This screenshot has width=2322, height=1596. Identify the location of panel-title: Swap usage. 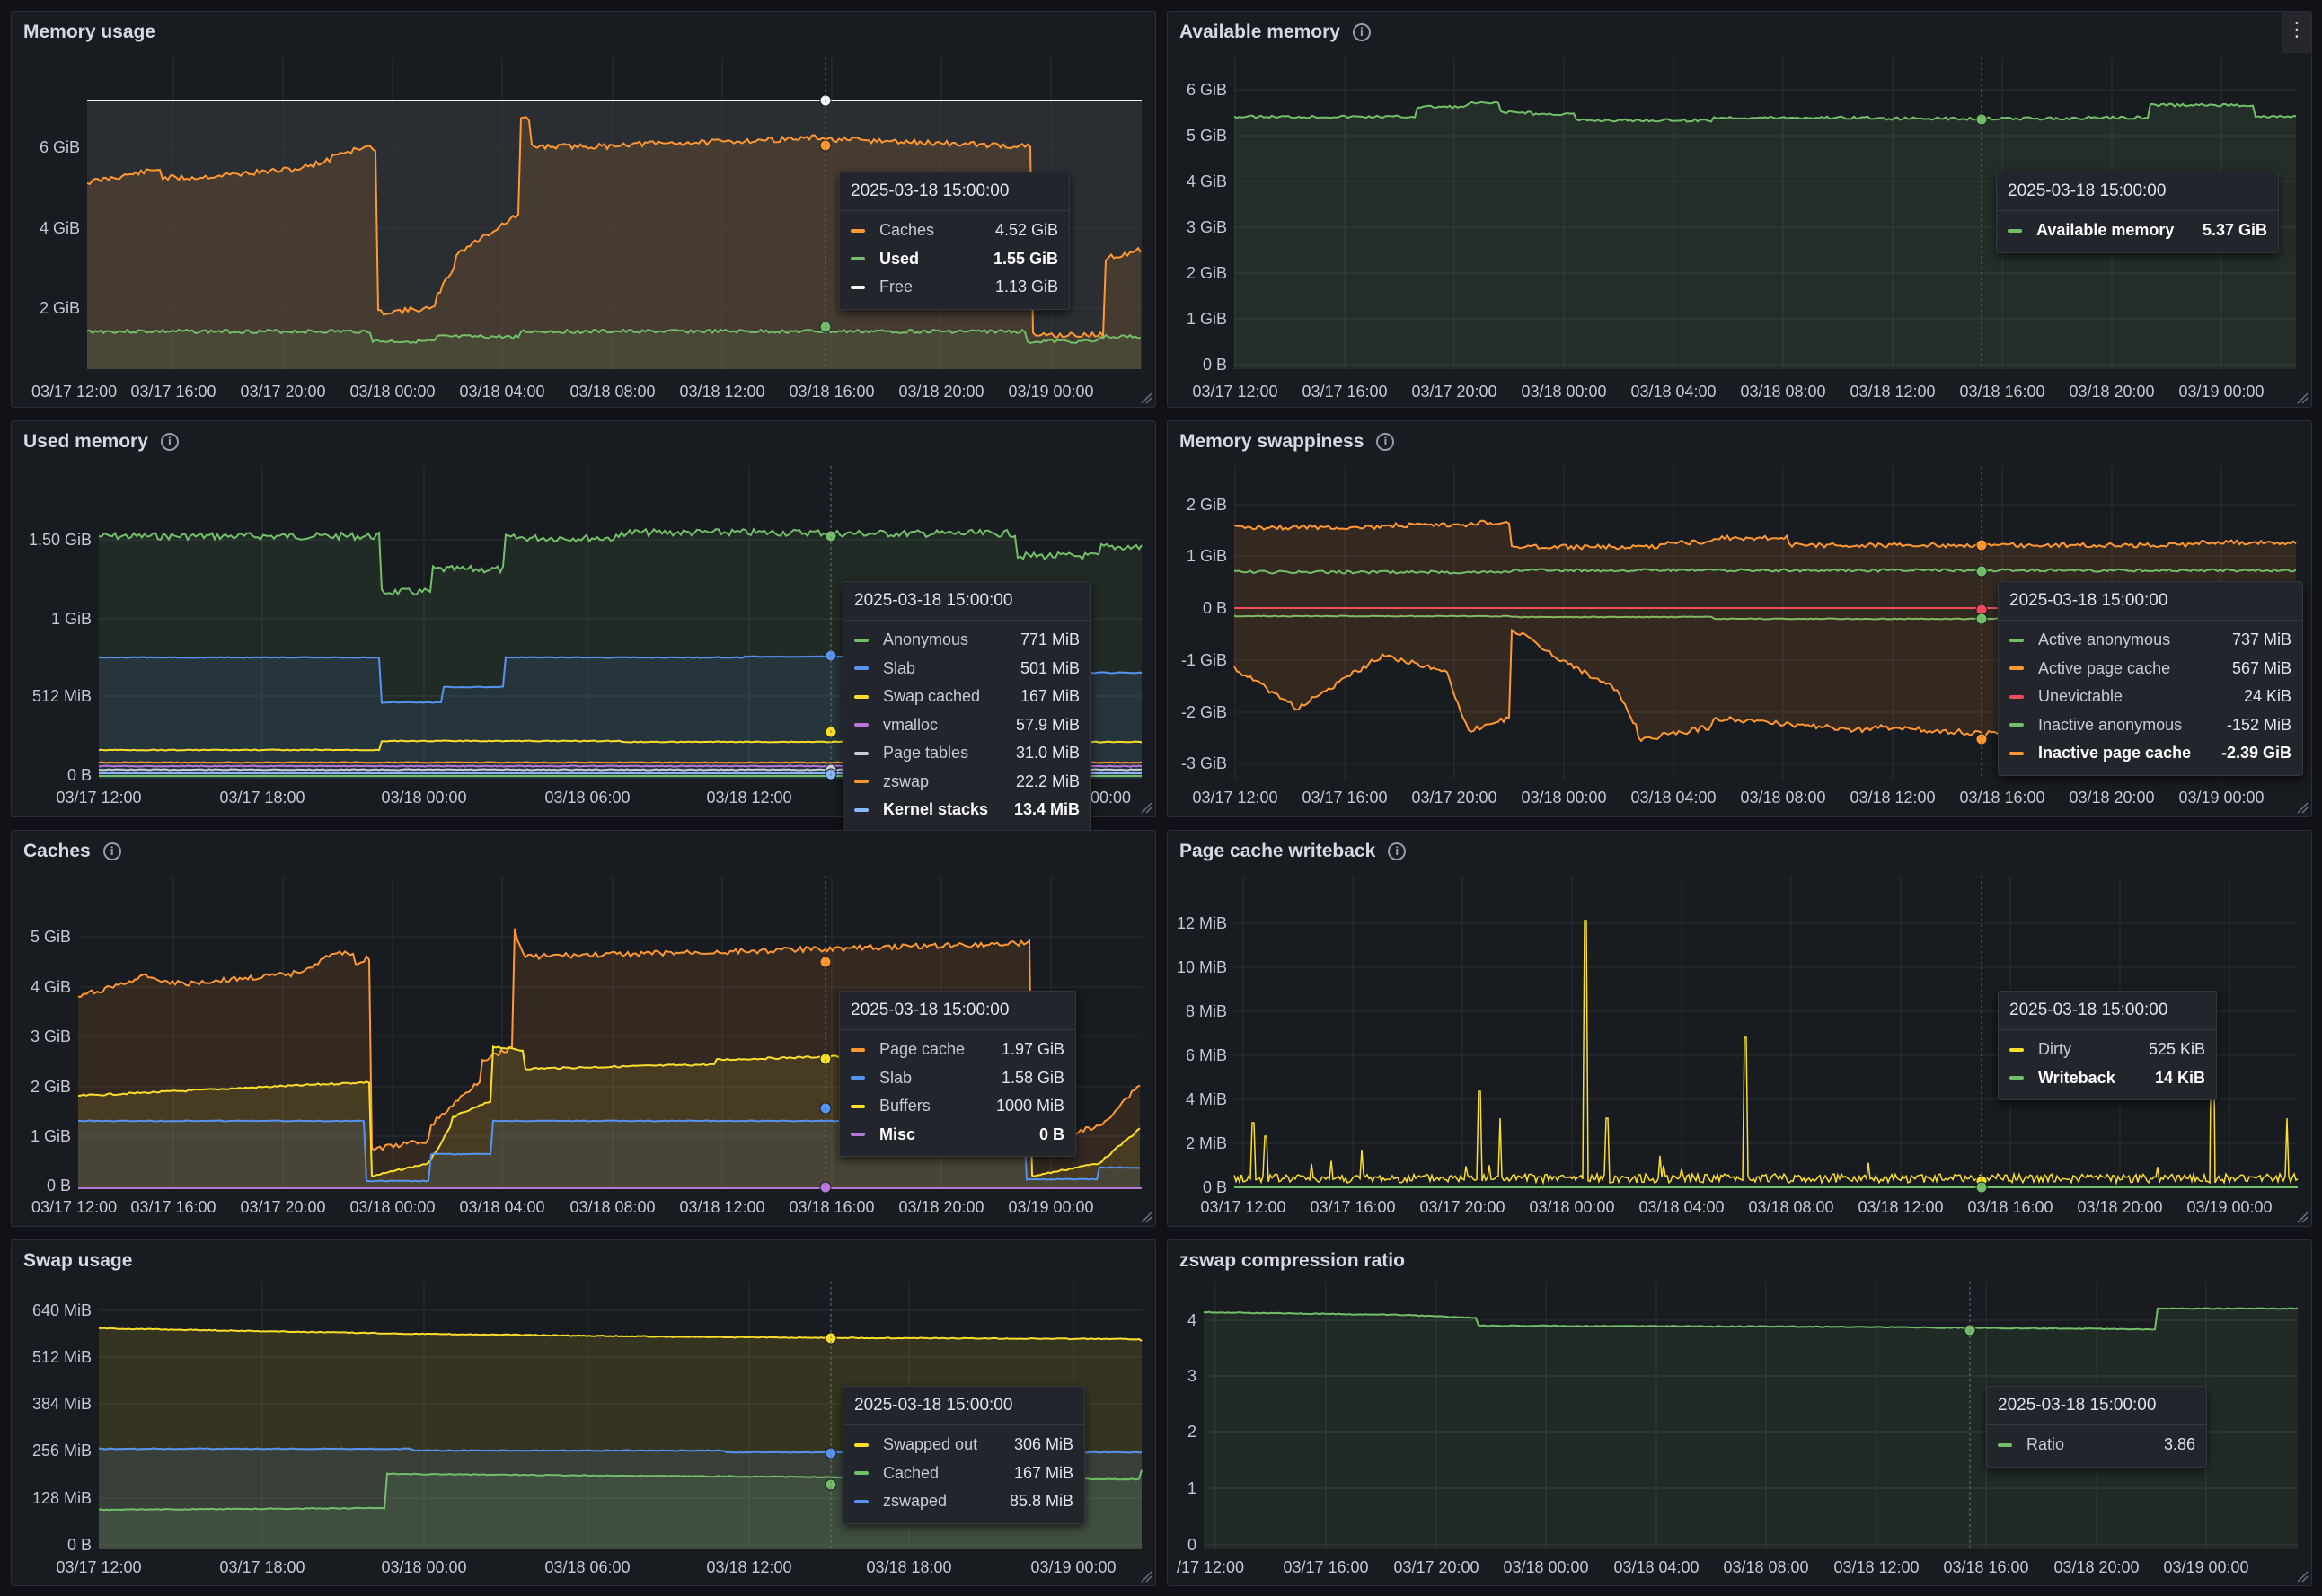
(77, 1261).